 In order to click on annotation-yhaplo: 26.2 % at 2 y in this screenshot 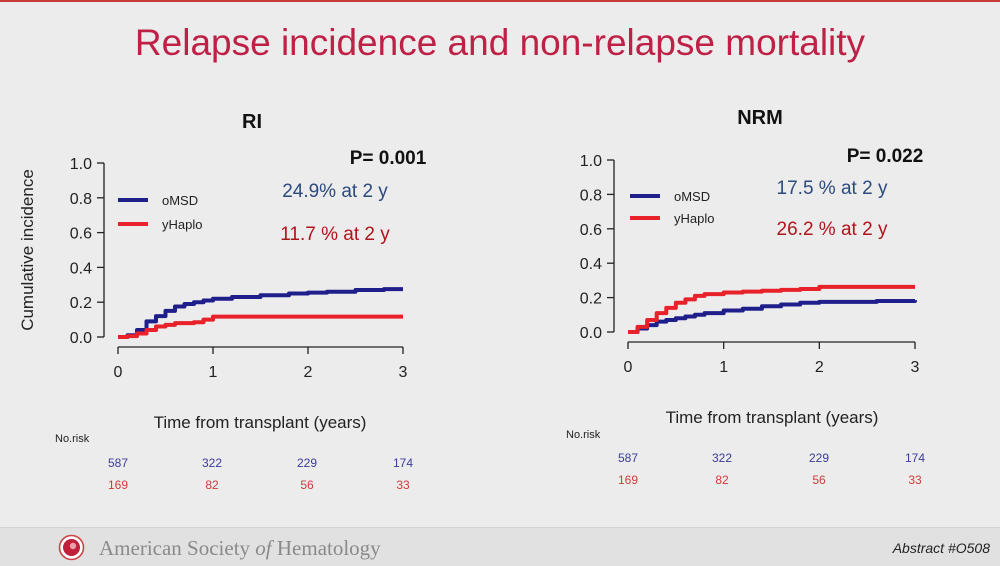, I will do `click(832, 229)`.